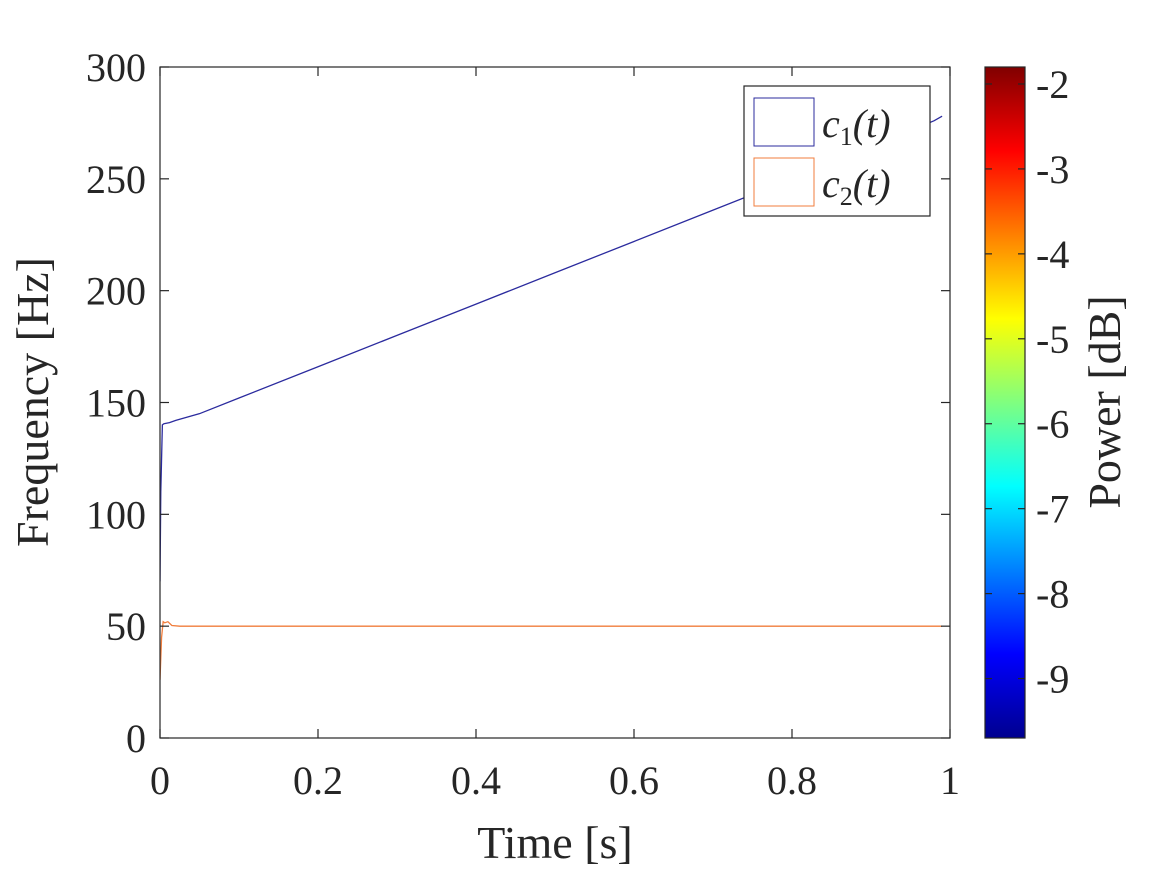 Image resolution: width=1167 pixels, height=875 pixels. What do you see at coordinates (1052, 594) in the screenshot?
I see `colorbar-tick-label: -8` at bounding box center [1052, 594].